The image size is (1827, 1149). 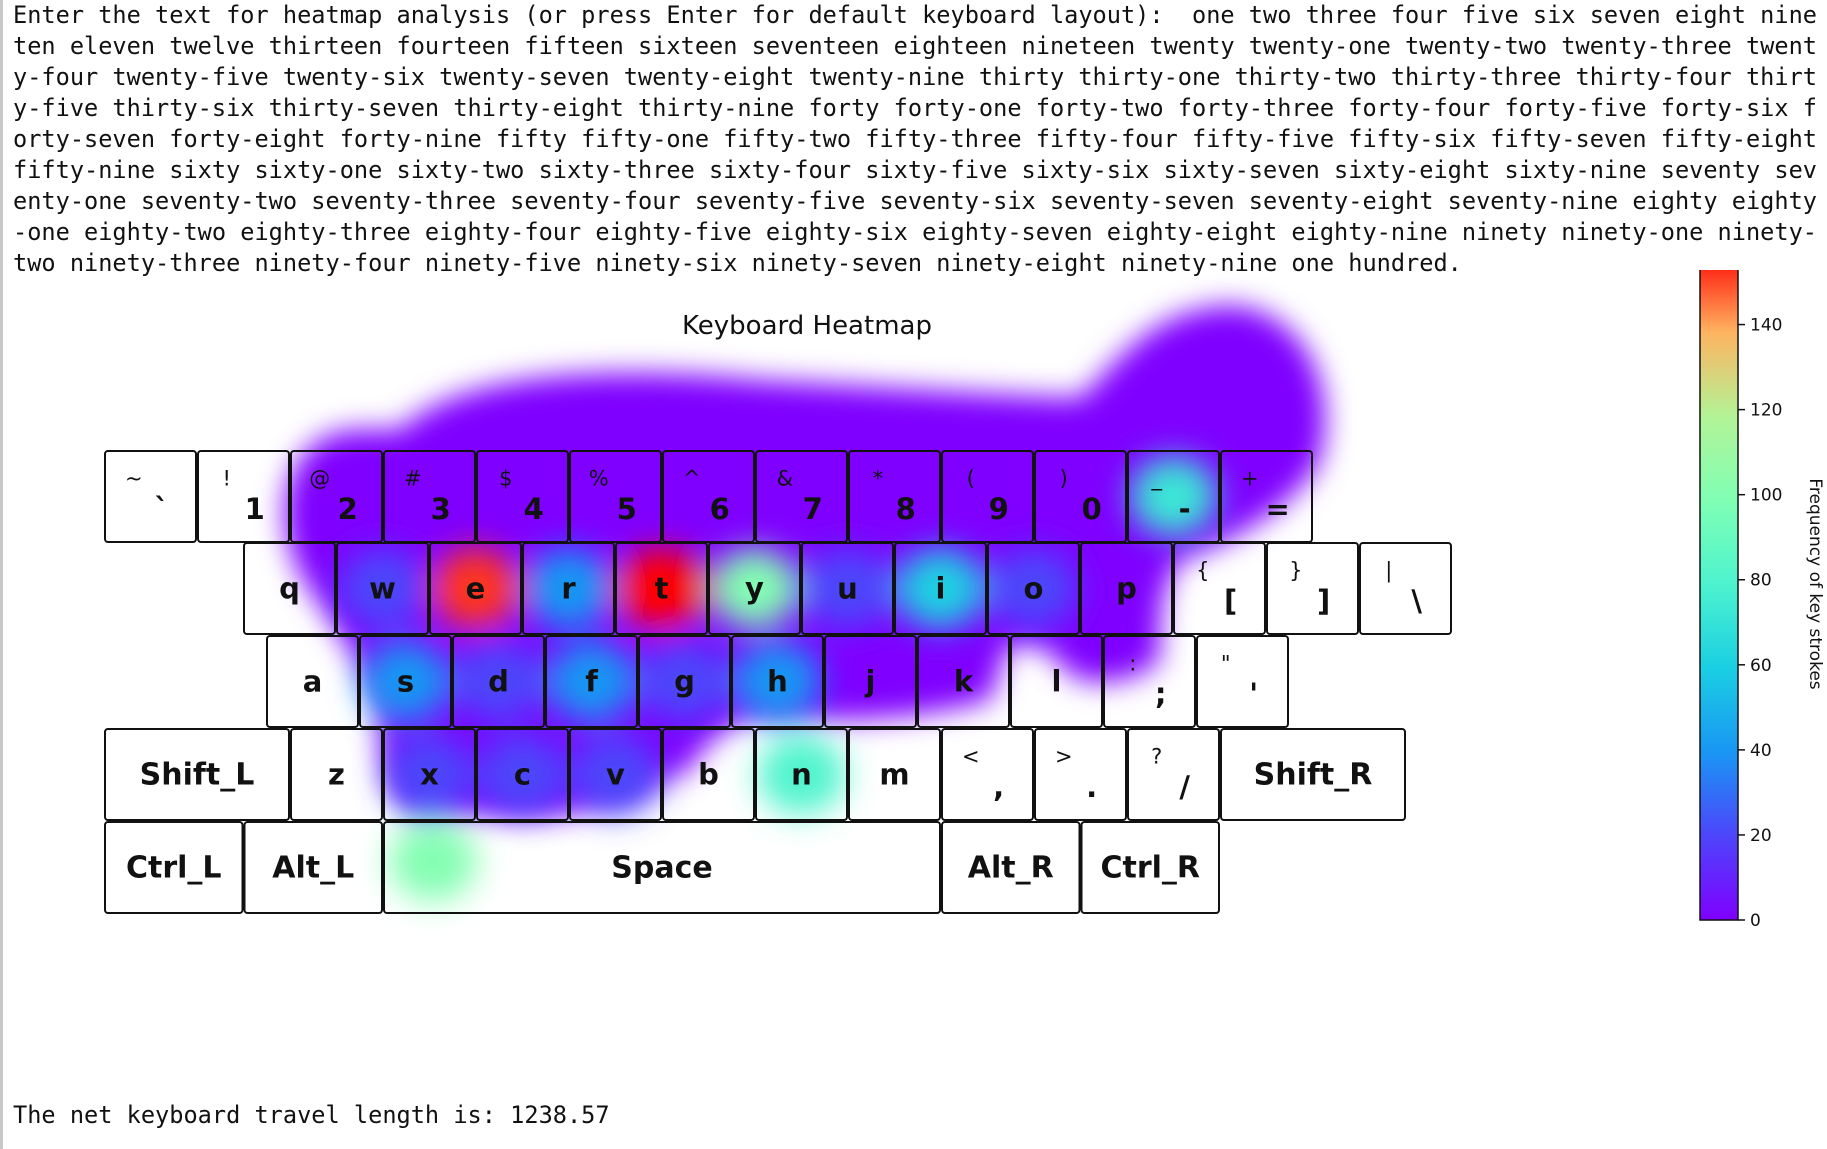 I want to click on heat-spot-minus, so click(x=1173, y=496).